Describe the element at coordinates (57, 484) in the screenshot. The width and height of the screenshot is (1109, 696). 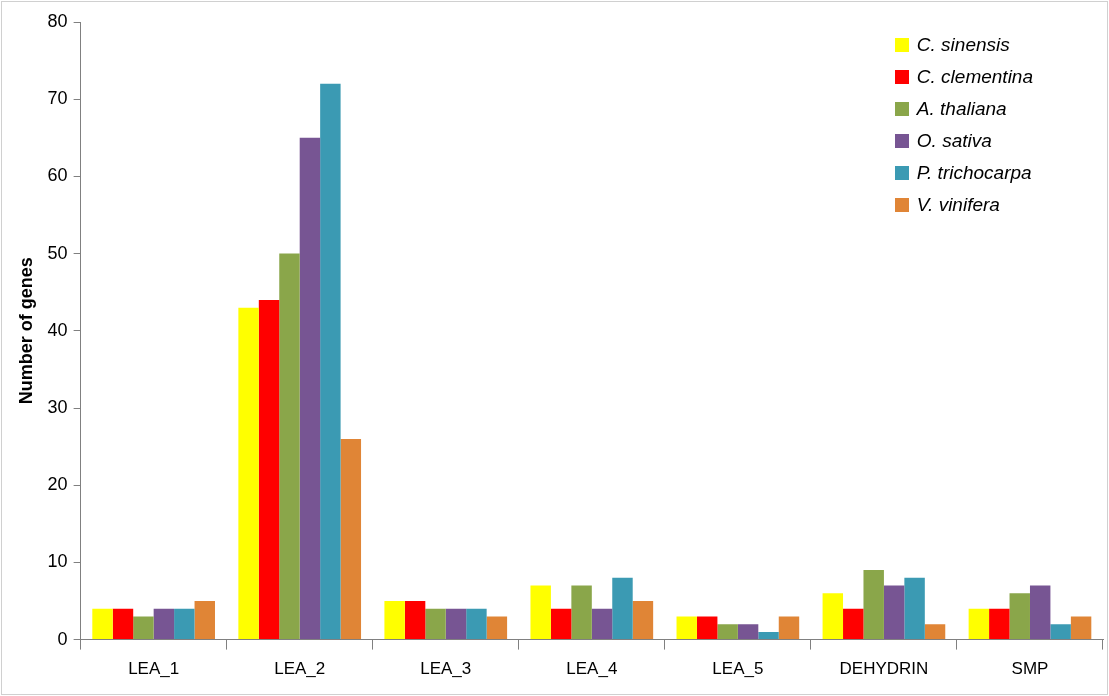
I see `y-tick-label: 20` at that location.